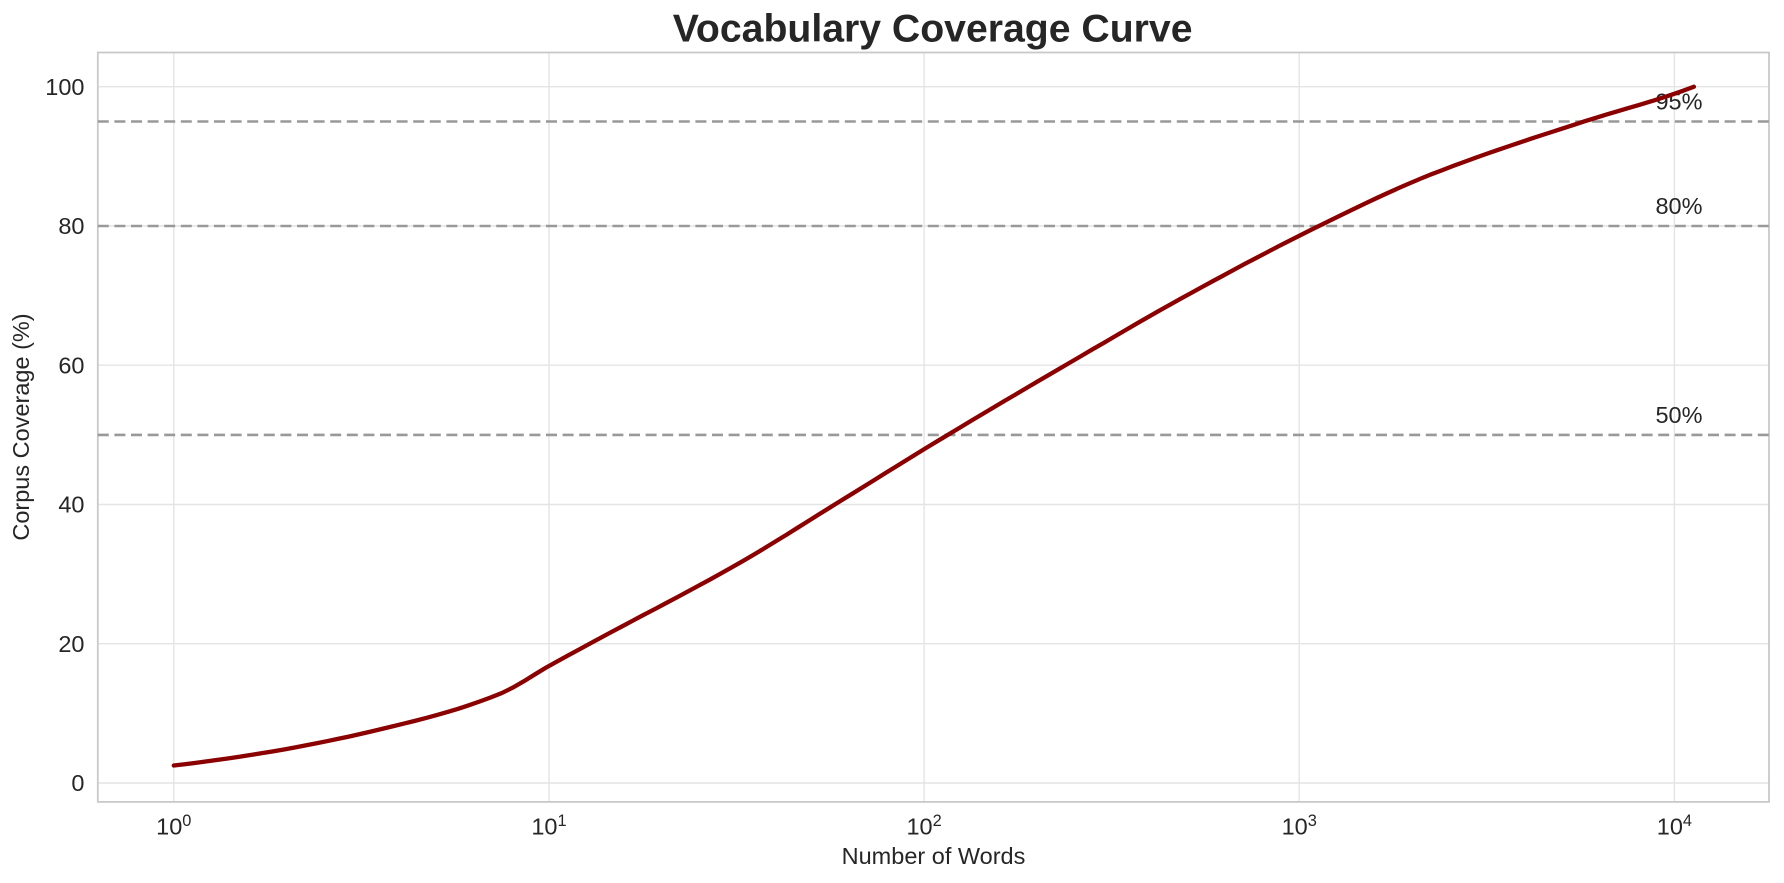 This screenshot has height=883, width=1784. I want to click on svg-text: 10³, so click(1299, 826).